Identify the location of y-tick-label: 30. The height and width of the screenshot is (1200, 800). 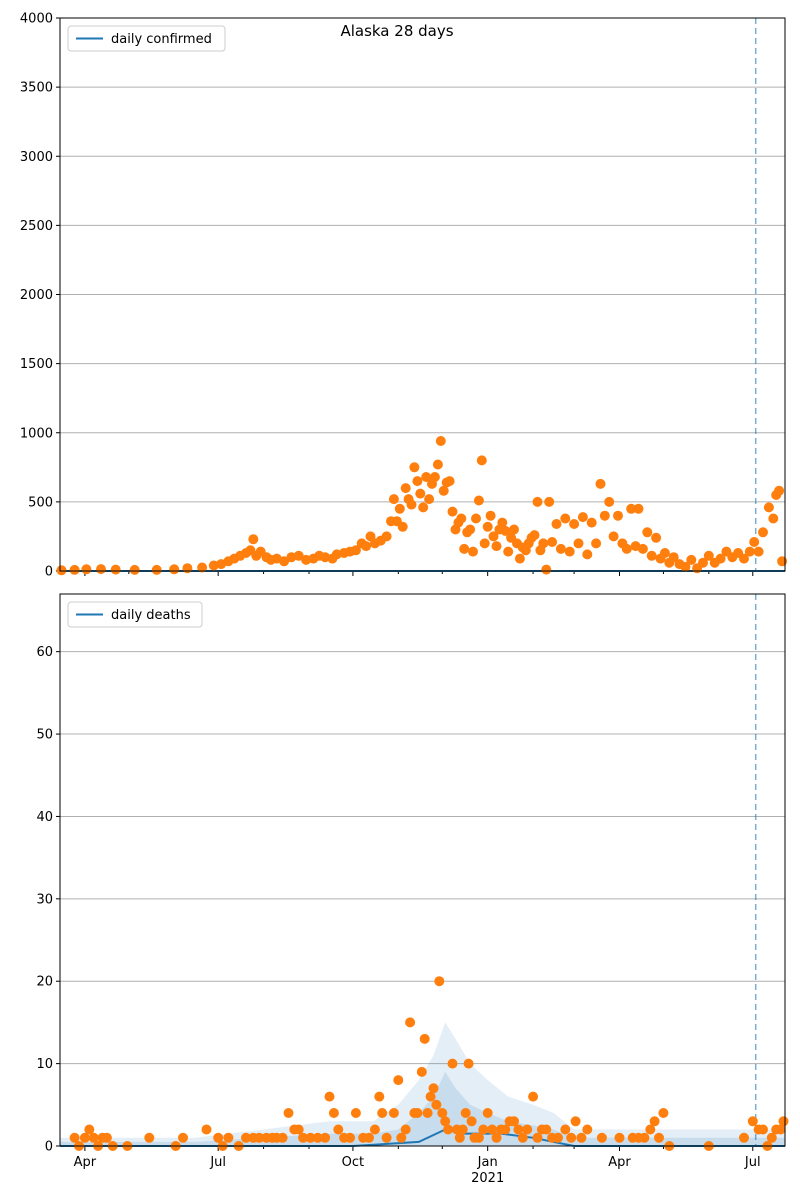
(44, 899).